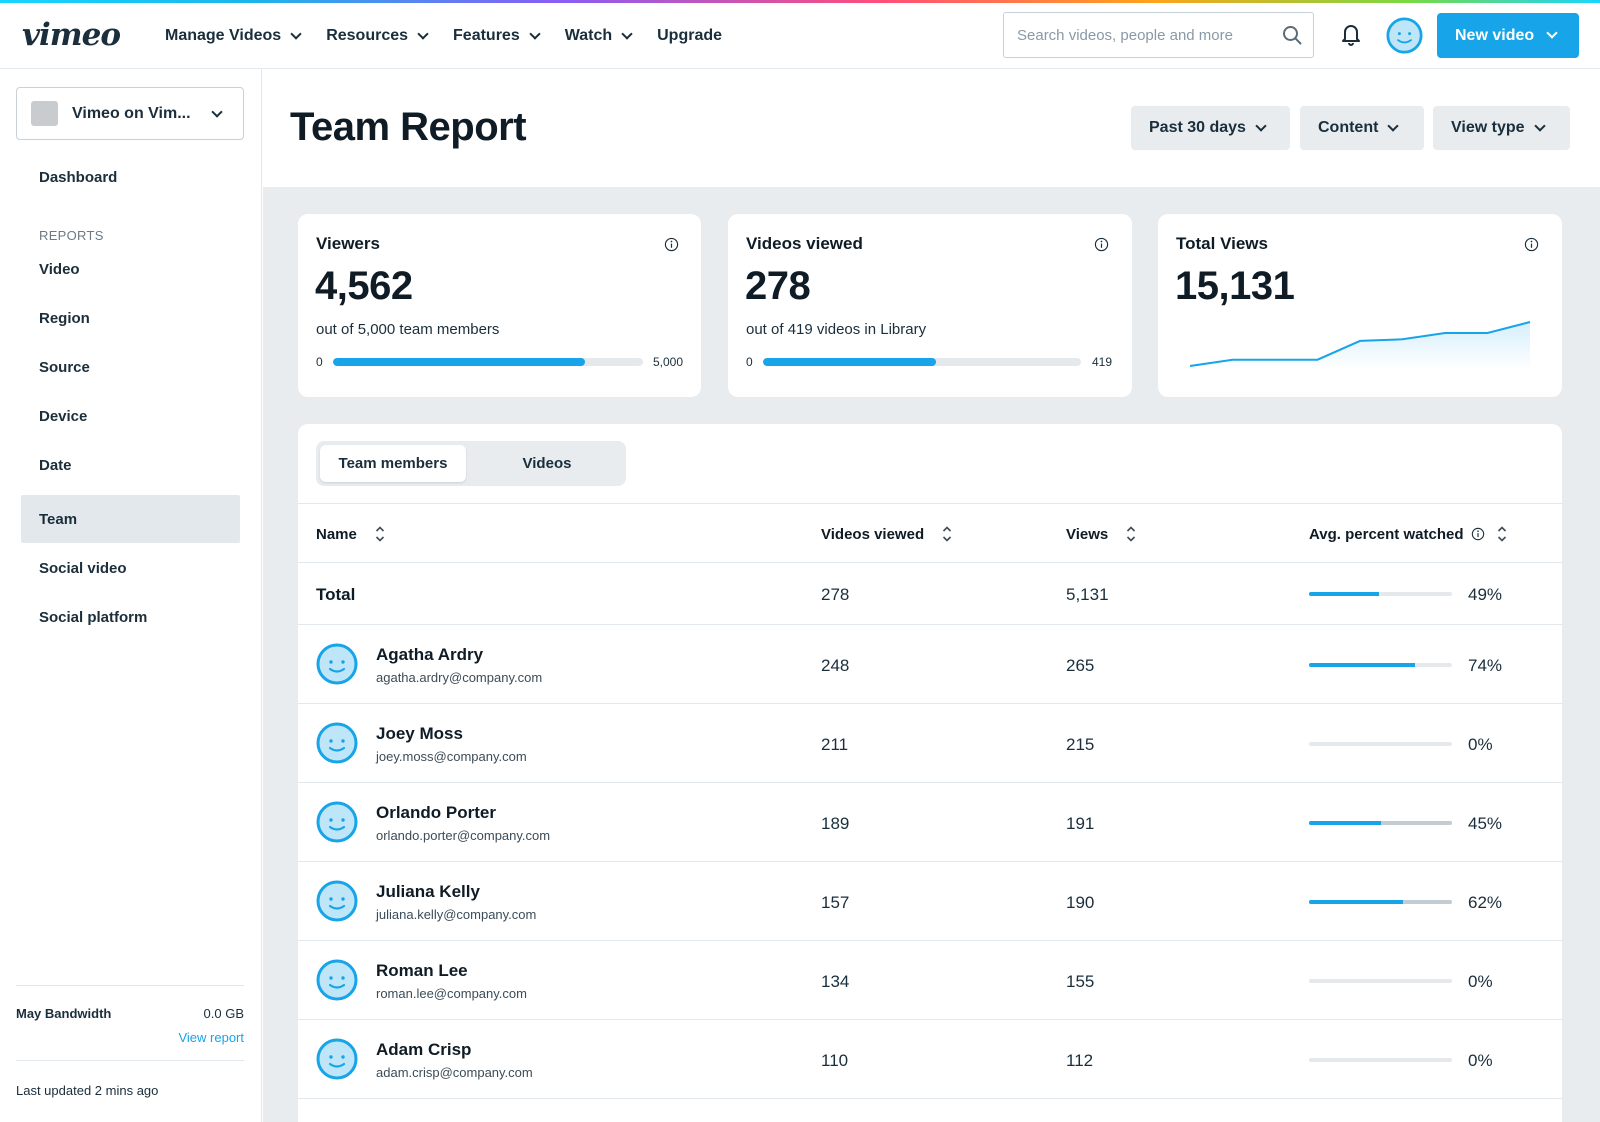 The image size is (1600, 1122). I want to click on member-name: Adam Crisp, so click(424, 1049).